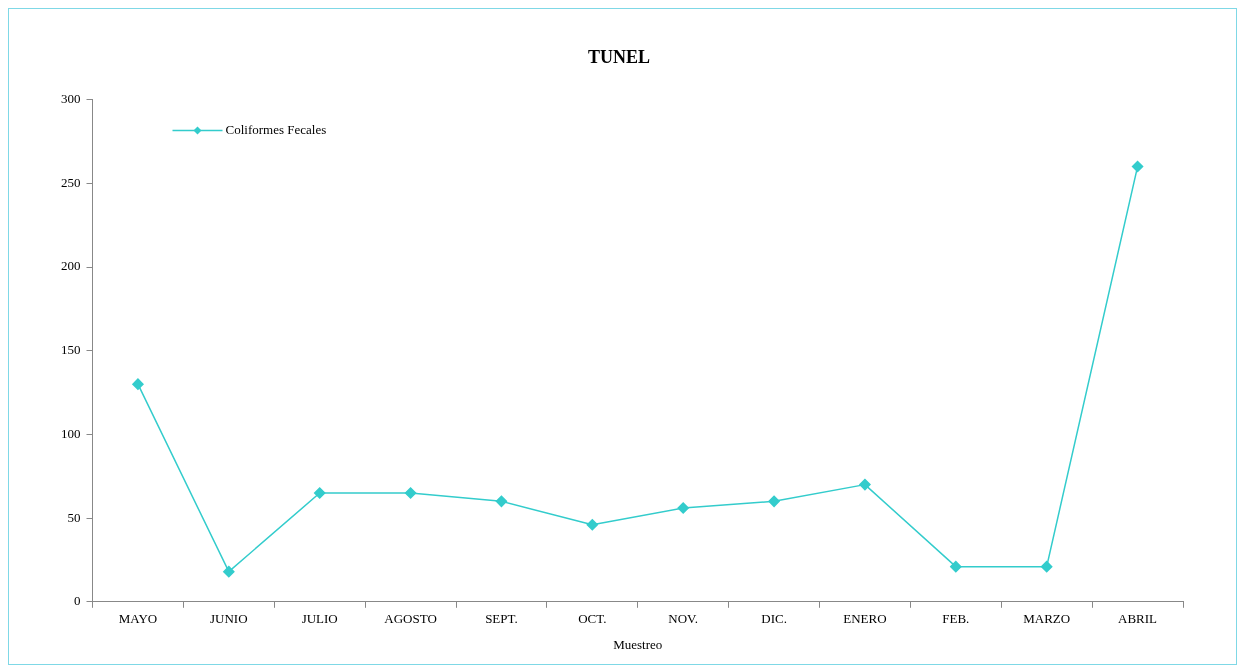 Image resolution: width=1239 pixels, height=667 pixels. Describe the element at coordinates (229, 619) in the screenshot. I see `x-tick-label: JUNIO` at that location.